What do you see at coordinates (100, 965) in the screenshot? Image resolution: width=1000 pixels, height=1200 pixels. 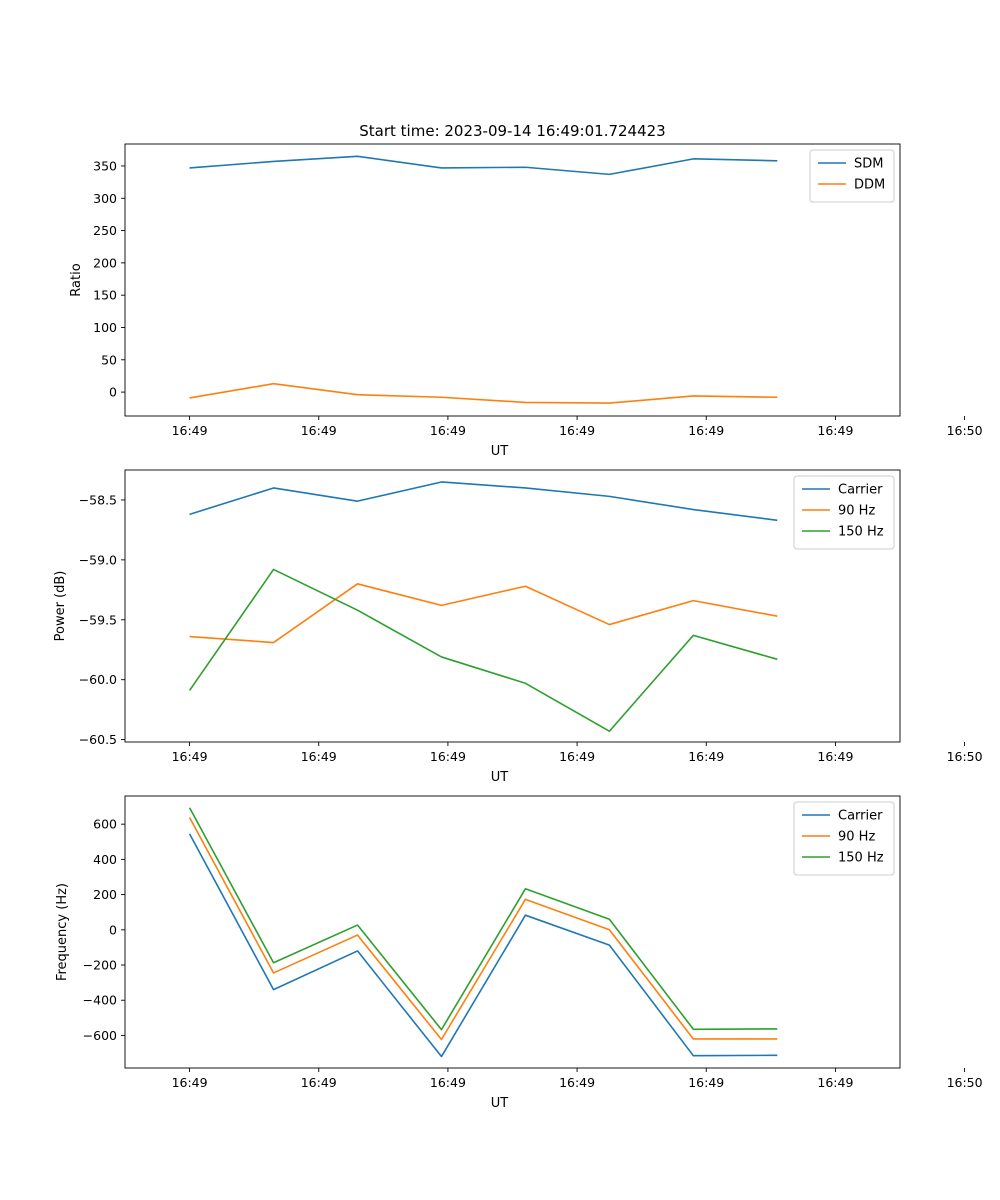 I see `y-tick-label: −200` at bounding box center [100, 965].